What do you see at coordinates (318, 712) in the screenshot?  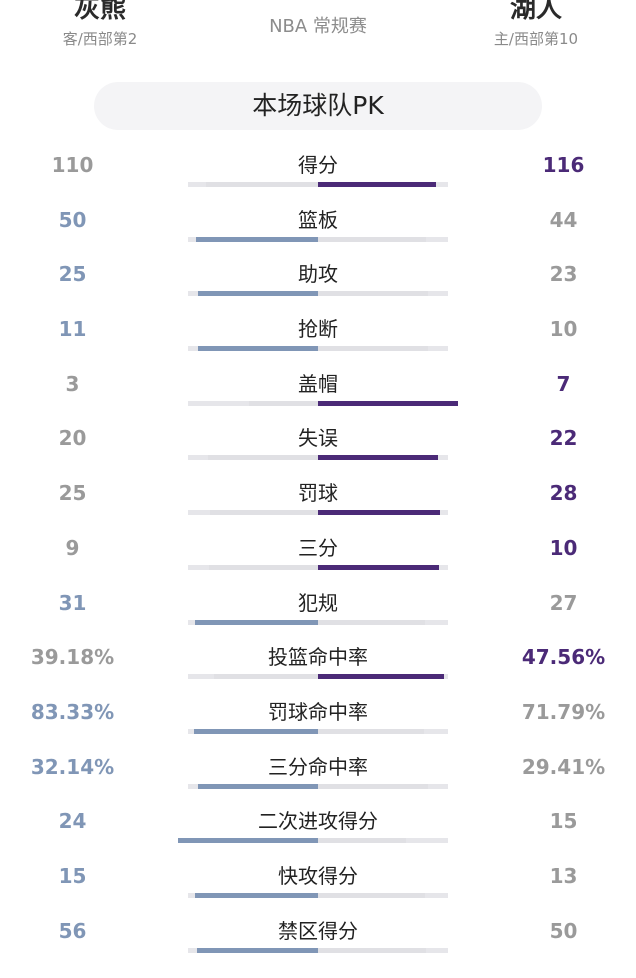 I see `stat-row: 83.33% 罚球命中率 71.79%` at bounding box center [318, 712].